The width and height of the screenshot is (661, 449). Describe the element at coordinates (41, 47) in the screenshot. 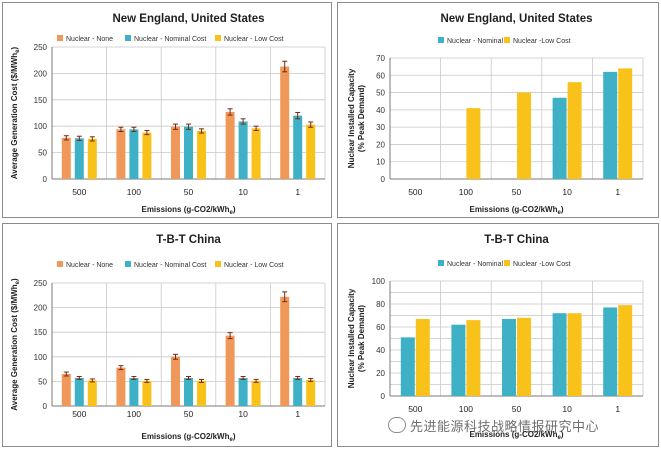

I see `y-tick-label: 250` at that location.